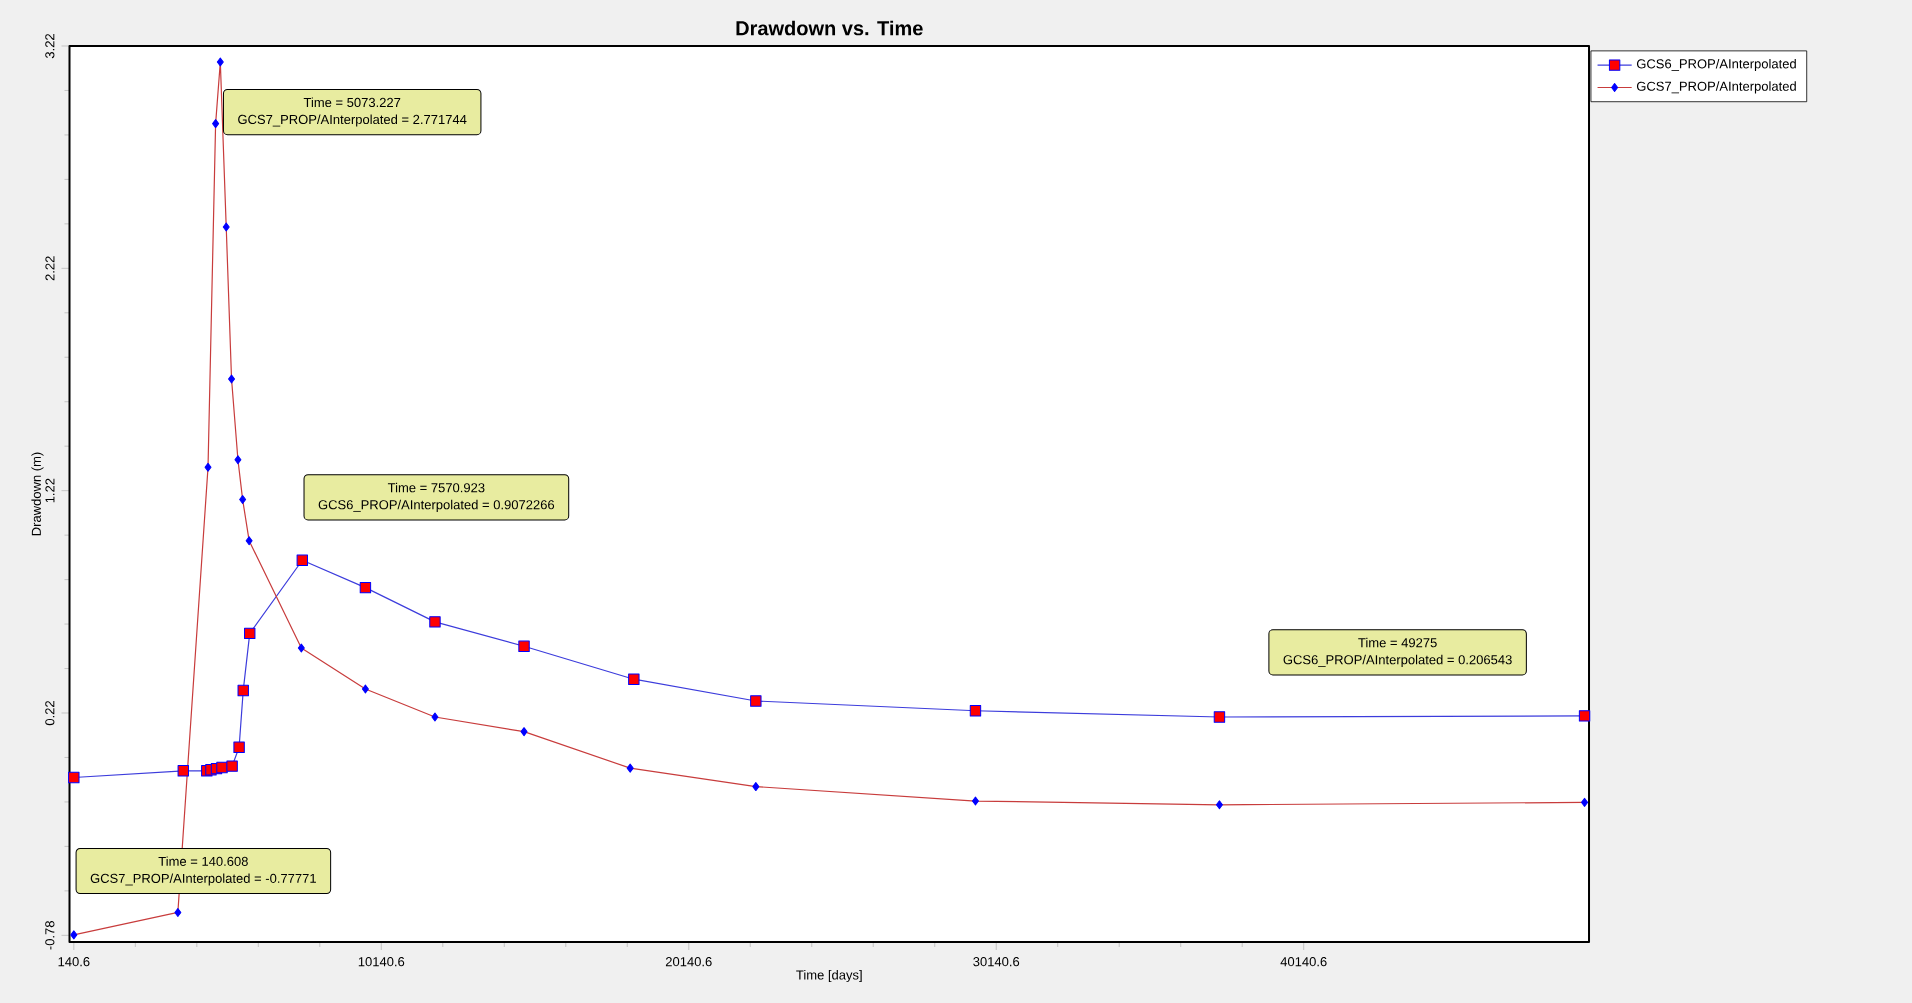 This screenshot has height=1003, width=1912. I want to click on legend-label: GCS7_PROP/AInterpolated, so click(1716, 87).